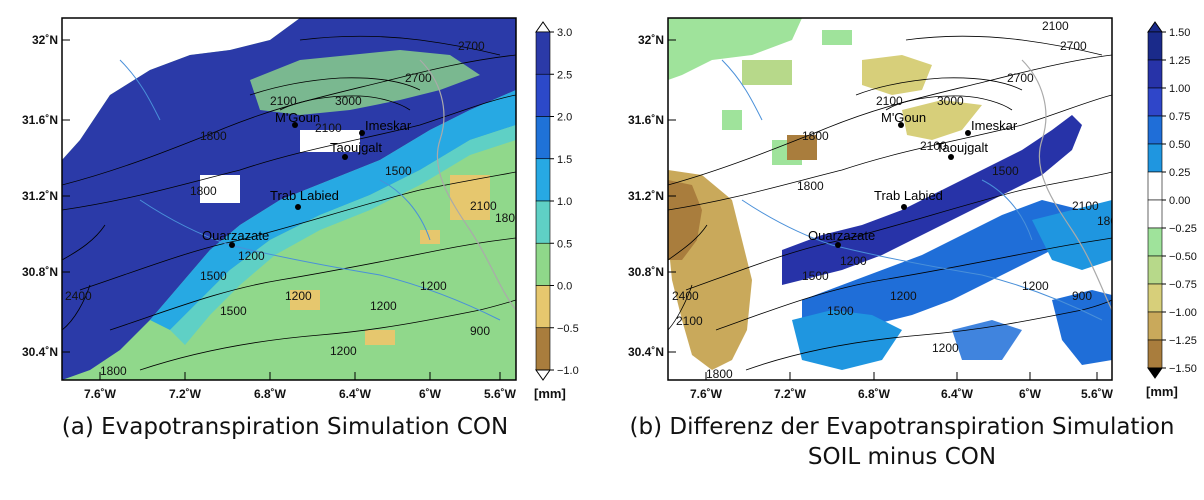  Describe the element at coordinates (1179, 33) in the screenshot. I see `colorbar-tick-label: 1.50` at that location.